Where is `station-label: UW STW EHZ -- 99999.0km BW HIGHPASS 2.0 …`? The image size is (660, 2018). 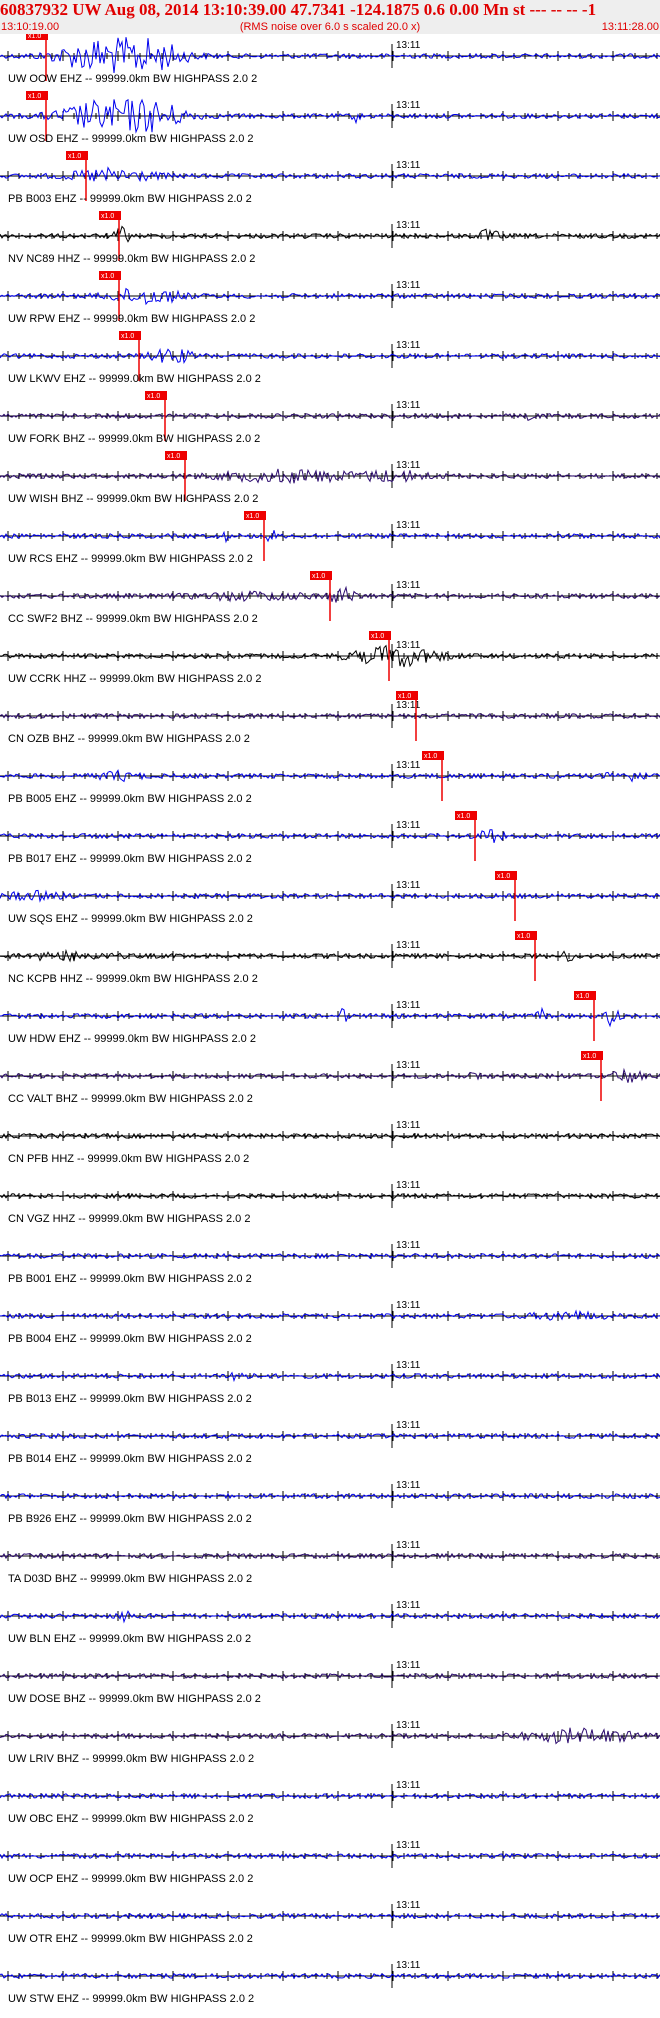
station-label: UW STW EHZ -- 99999.0km BW HIGHPASS 2.0 … is located at coordinates (131, 1999).